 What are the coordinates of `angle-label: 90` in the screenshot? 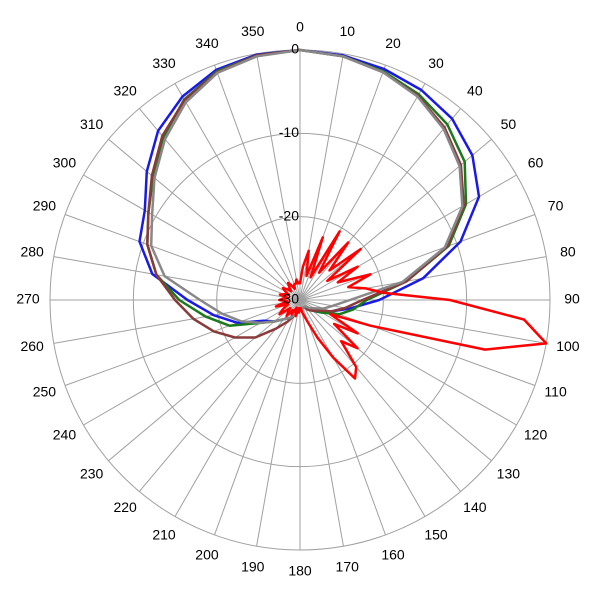 It's located at (572, 299).